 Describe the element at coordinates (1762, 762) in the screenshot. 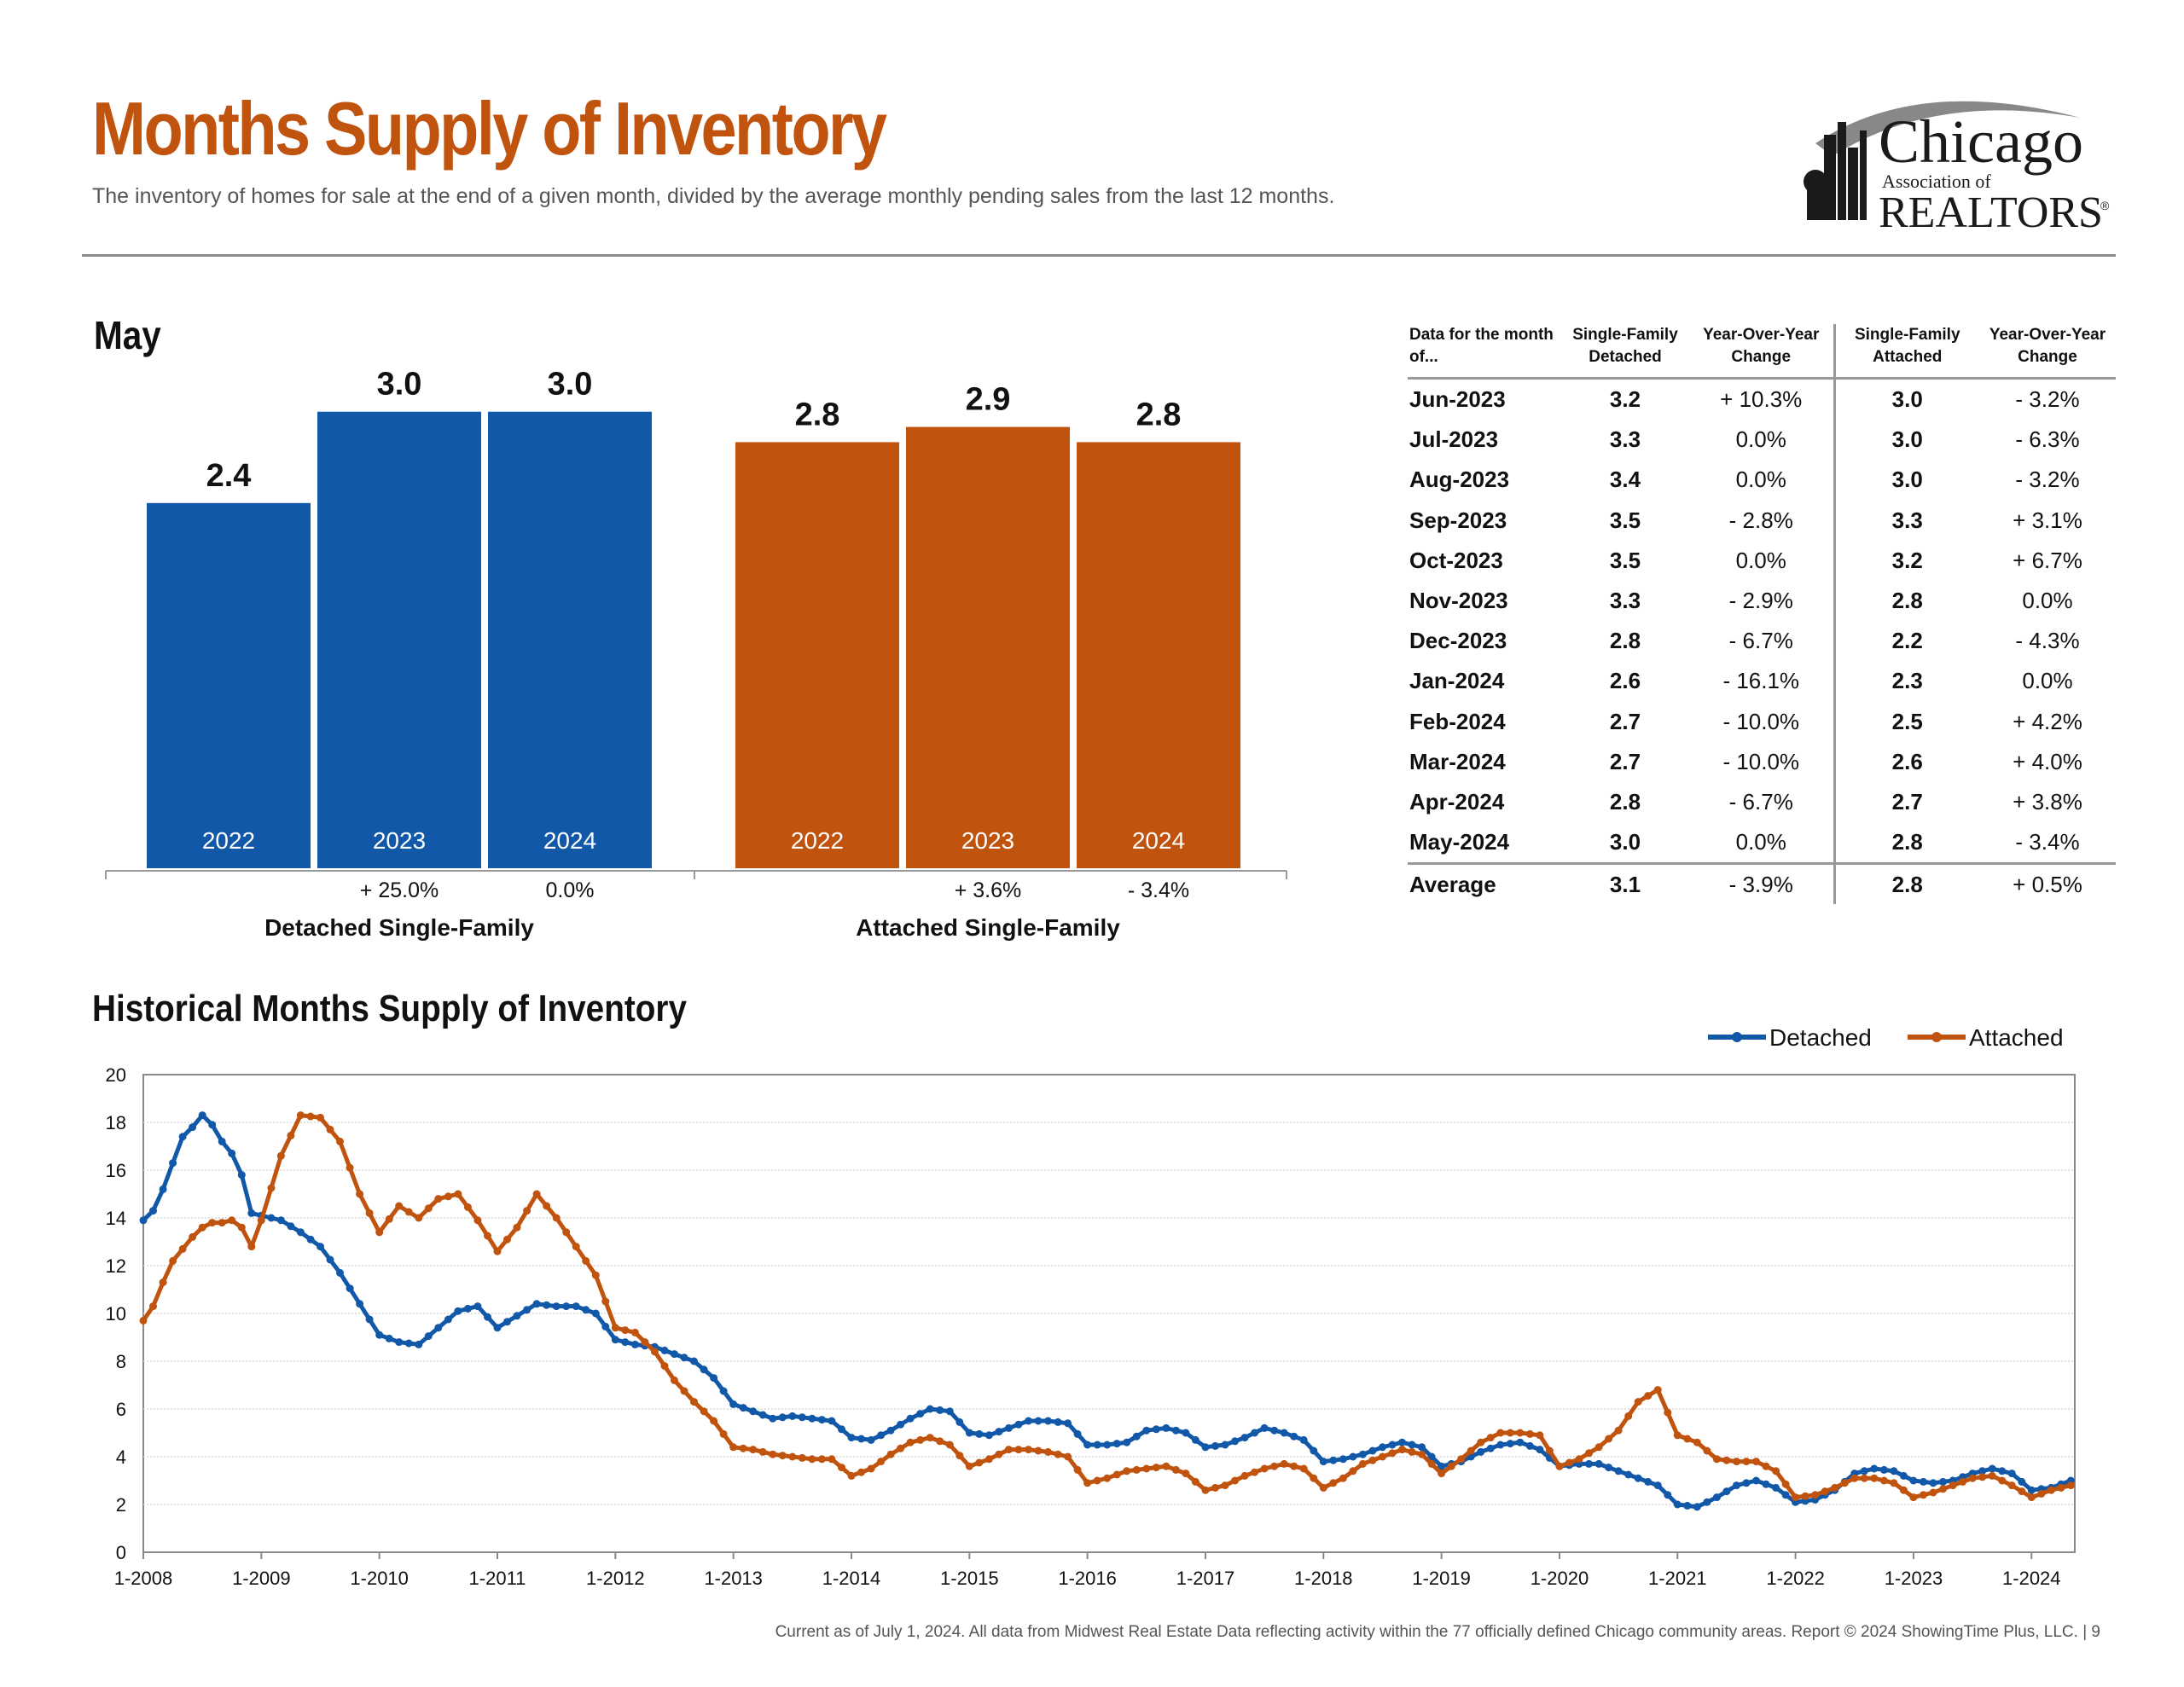

I see `table-row: Mar-2024 2.7 - 10.0% 2.6 + 4.0%` at that location.